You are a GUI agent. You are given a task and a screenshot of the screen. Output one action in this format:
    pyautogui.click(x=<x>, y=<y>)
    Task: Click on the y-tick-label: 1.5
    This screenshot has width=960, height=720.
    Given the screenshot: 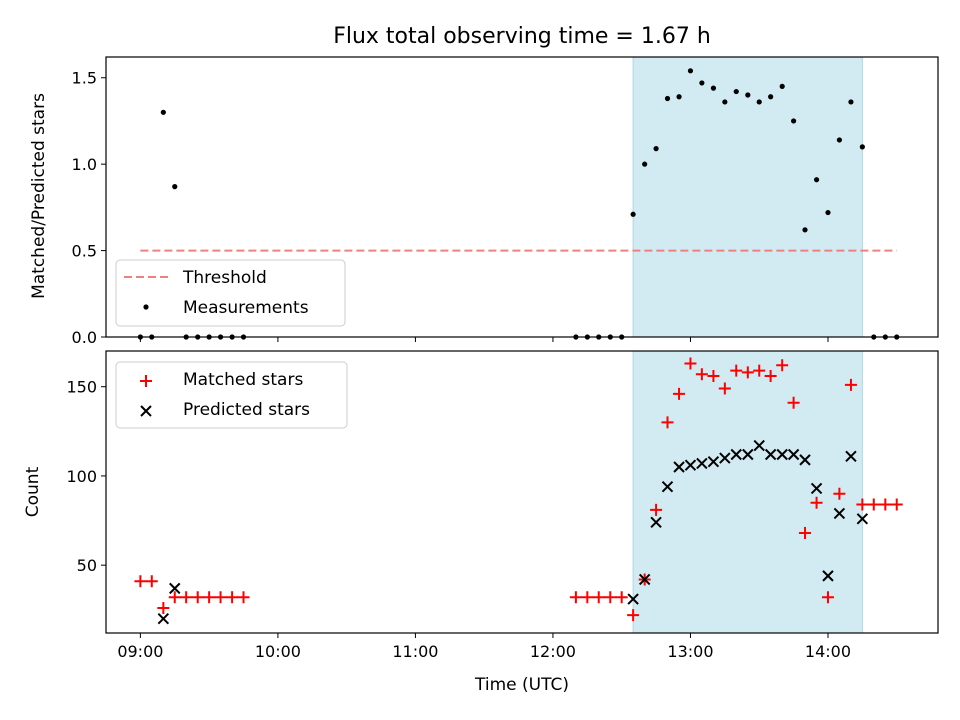 What is the action you would take?
    pyautogui.click(x=84, y=78)
    